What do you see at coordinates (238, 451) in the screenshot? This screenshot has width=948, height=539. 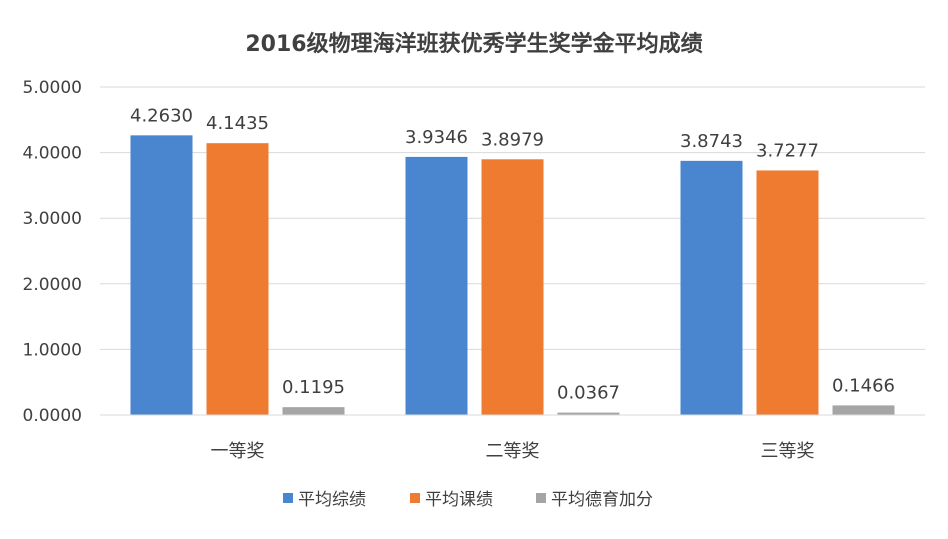 I see `category-label: 一等奖` at bounding box center [238, 451].